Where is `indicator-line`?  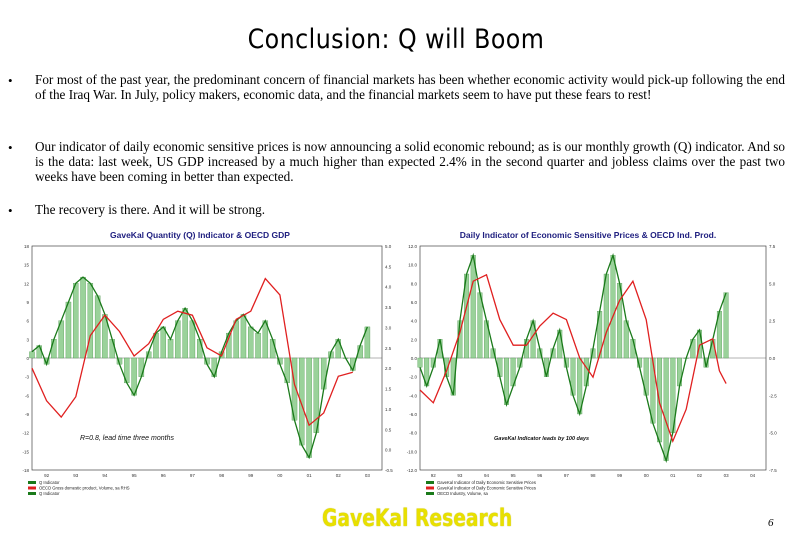
indicator-line is located at coordinates (200, 368).